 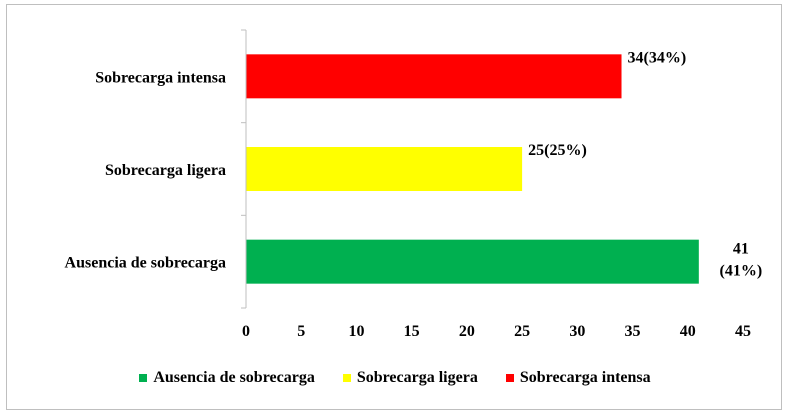 I want to click on legend-item-ausencia: Ausencia de sobrecarga, so click(x=227, y=378).